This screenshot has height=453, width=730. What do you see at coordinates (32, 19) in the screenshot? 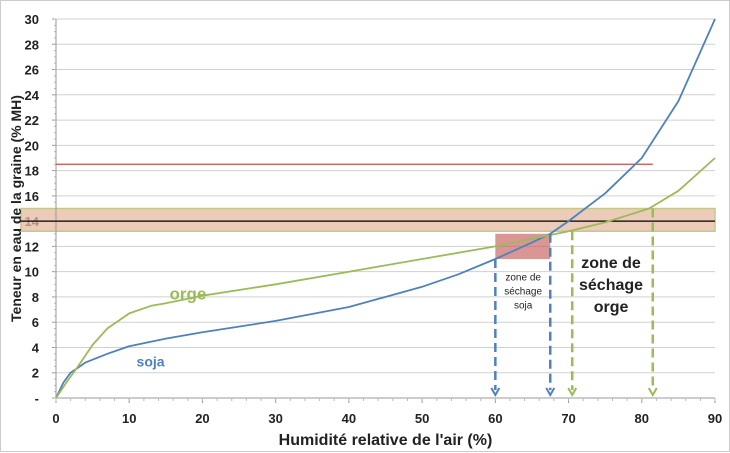
I see `y-tick-label: 30` at bounding box center [32, 19].